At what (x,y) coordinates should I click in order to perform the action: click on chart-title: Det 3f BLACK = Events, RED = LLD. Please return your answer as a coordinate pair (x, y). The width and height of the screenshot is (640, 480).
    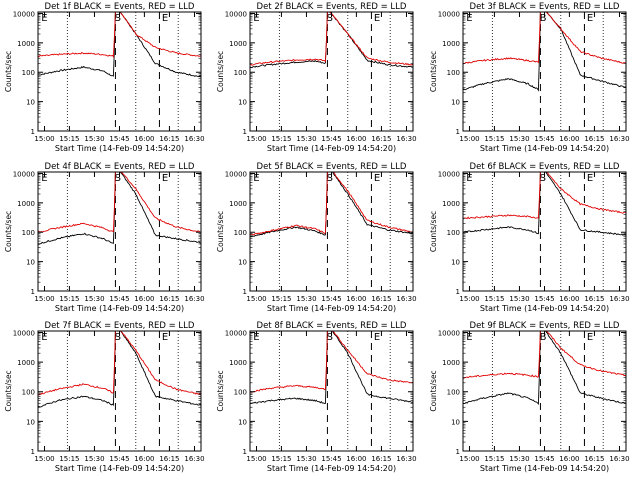
    Looking at the image, I should click on (545, 7).